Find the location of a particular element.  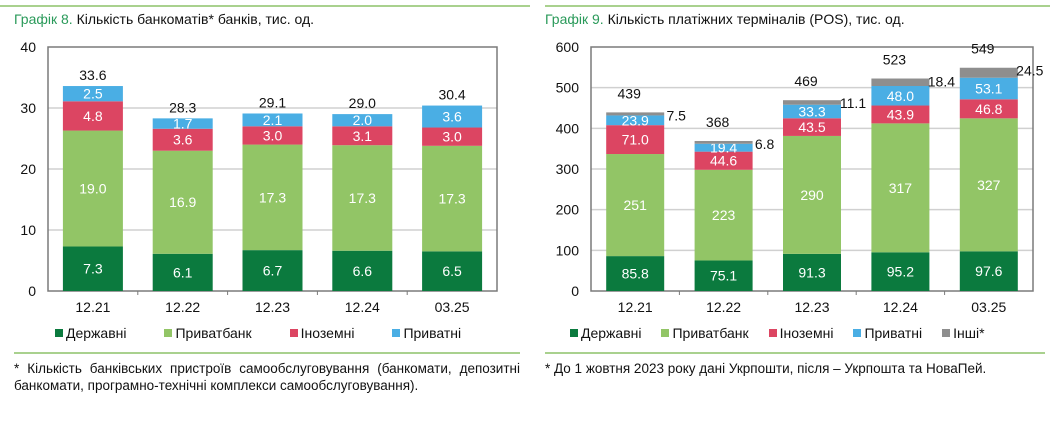

y-tick-label: 0 is located at coordinates (575, 291).